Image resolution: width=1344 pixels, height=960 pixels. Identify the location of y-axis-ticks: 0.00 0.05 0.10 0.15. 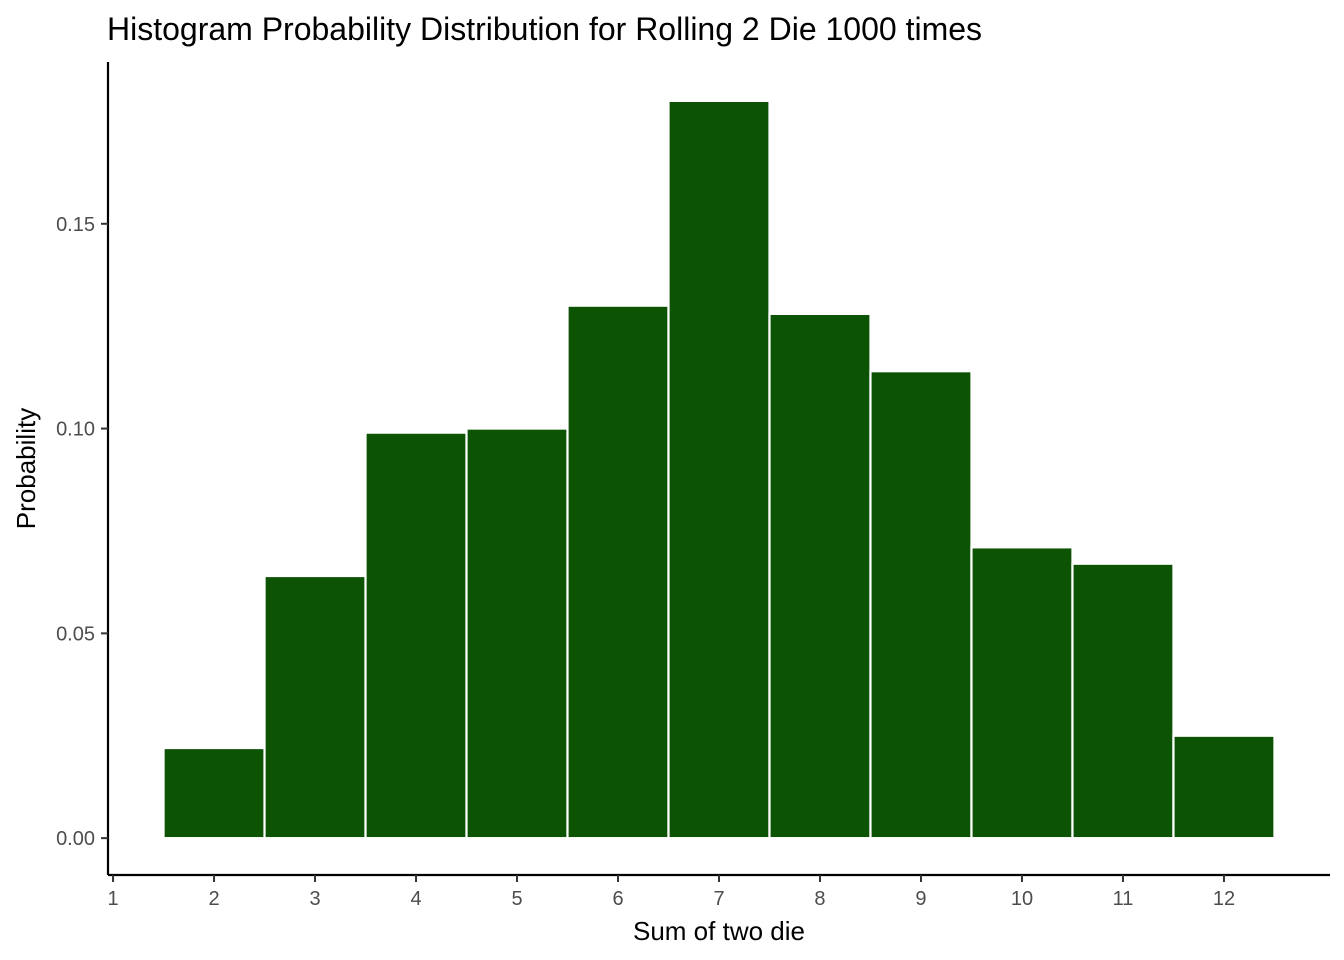
(82, 532).